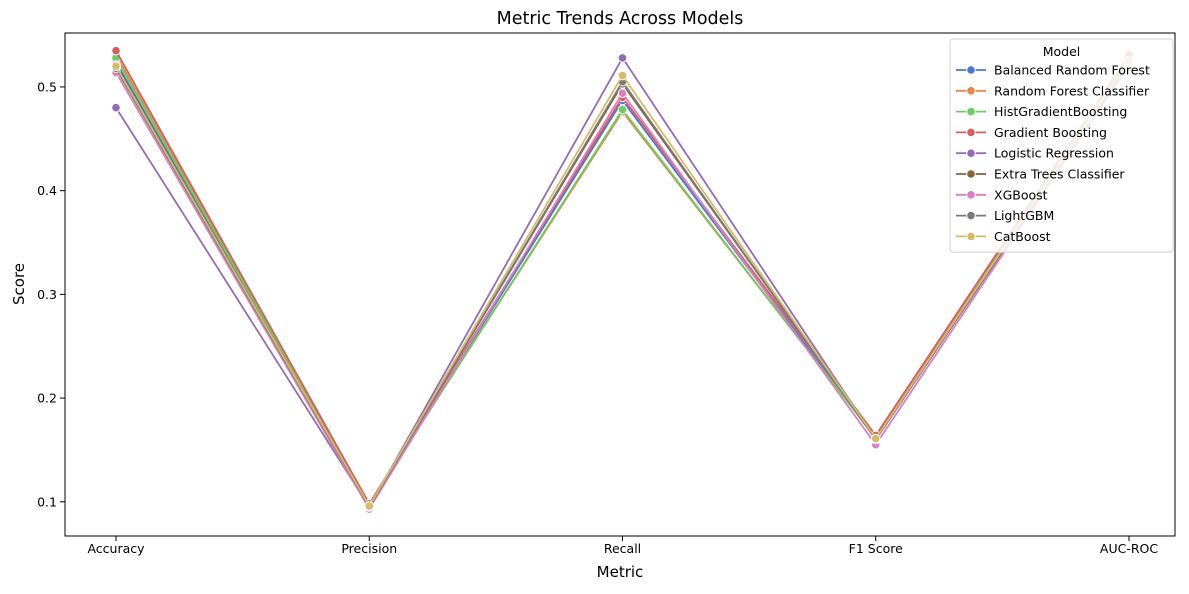 Image resolution: width=1189 pixels, height=594 pixels. What do you see at coordinates (116, 548) in the screenshot?
I see `x-tick-label: Accuracy` at bounding box center [116, 548].